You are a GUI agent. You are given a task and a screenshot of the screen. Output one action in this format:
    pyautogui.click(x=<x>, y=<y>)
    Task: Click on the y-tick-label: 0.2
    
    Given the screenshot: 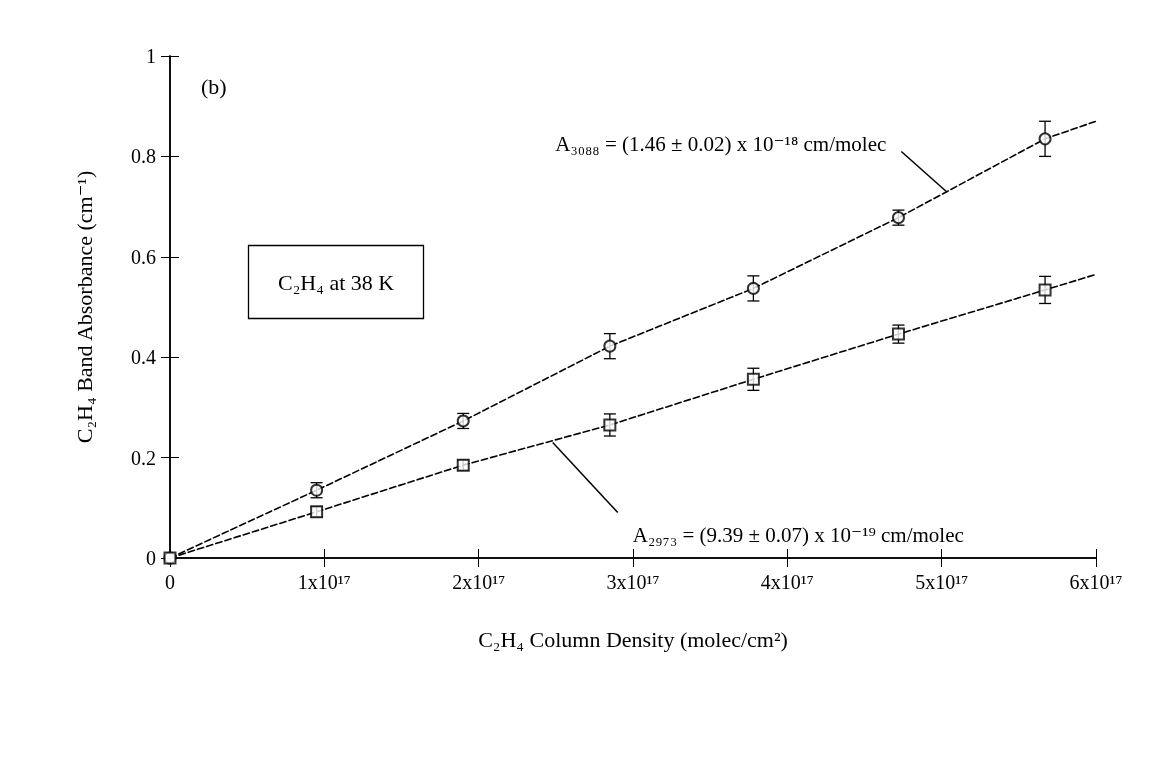 What is the action you would take?
    pyautogui.click(x=143, y=457)
    